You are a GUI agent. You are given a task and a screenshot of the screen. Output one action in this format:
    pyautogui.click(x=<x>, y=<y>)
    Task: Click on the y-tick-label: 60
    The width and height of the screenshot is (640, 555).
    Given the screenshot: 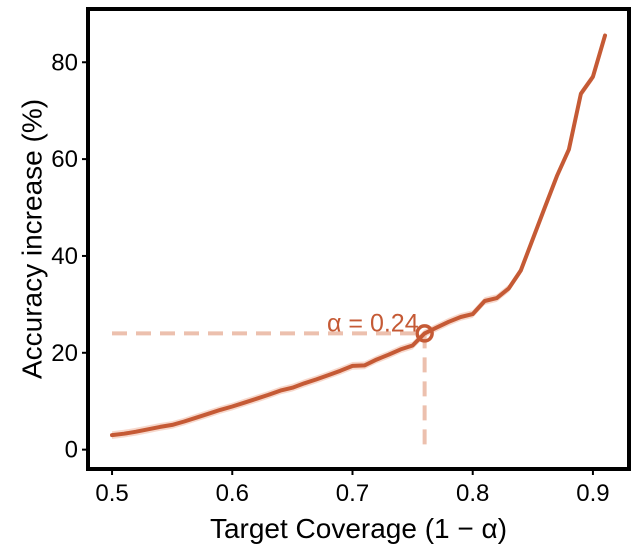 What is the action you would take?
    pyautogui.click(x=64, y=159)
    